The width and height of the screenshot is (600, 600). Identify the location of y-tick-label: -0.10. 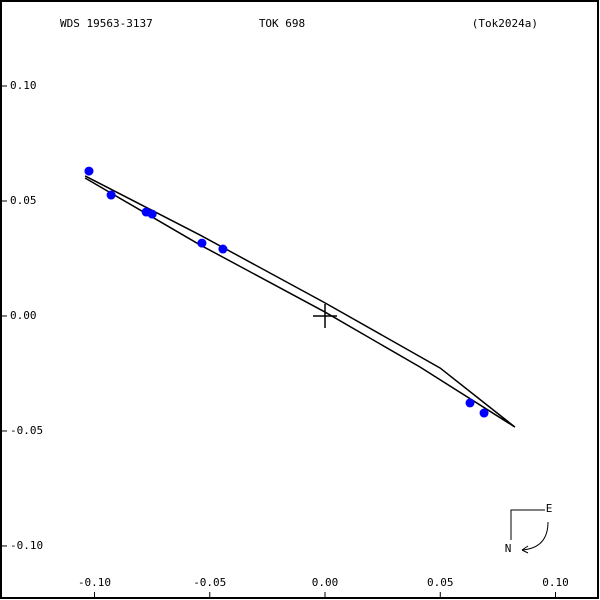
(26, 545).